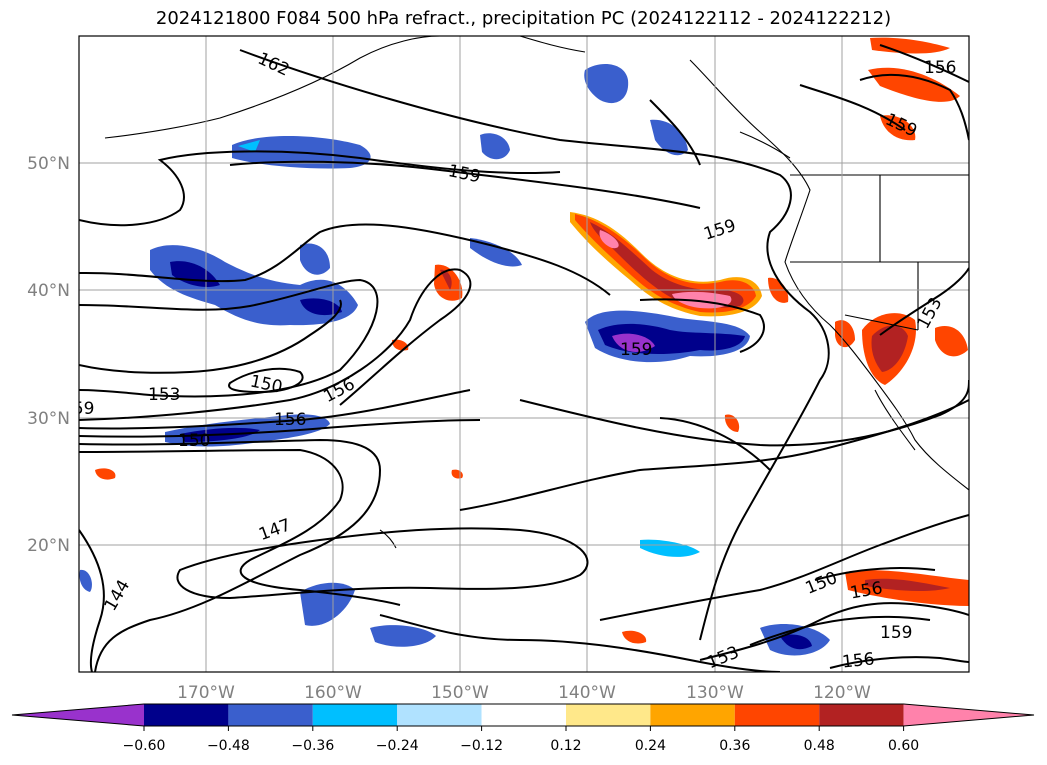  What do you see at coordinates (164, 395) in the screenshot?
I see `contour-label: 153` at bounding box center [164, 395].